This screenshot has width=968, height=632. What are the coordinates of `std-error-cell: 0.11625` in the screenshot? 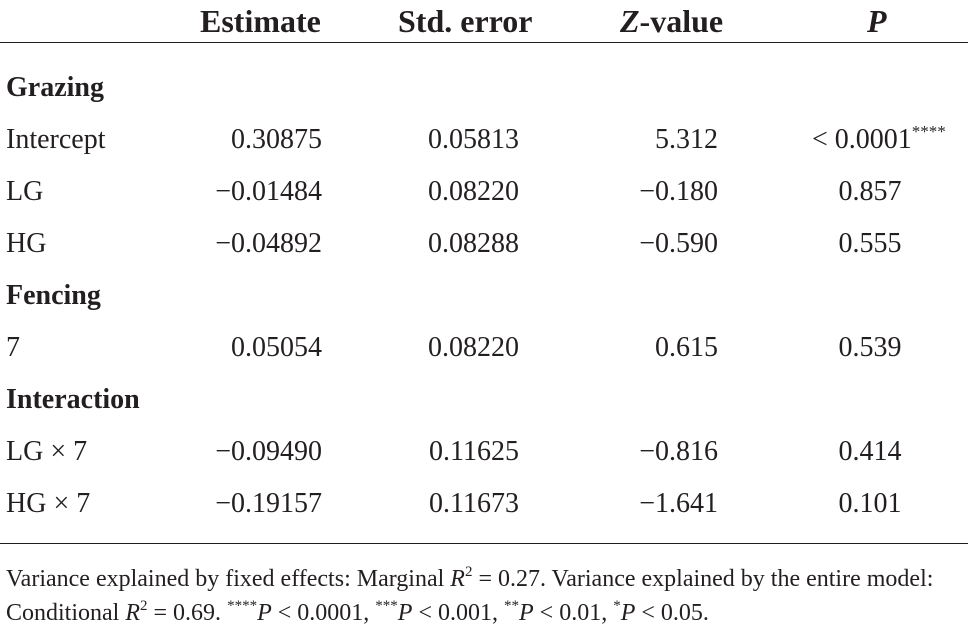 It's located at (474, 451).